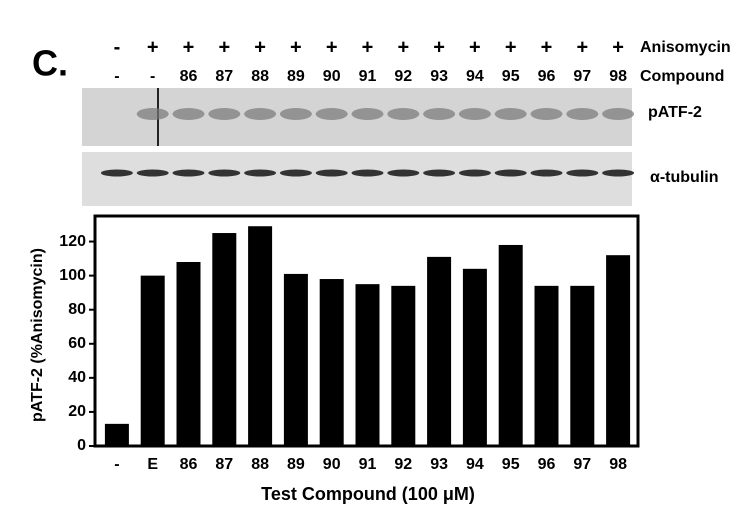 This screenshot has width=750, height=510. Describe the element at coordinates (117, 47) in the screenshot. I see `lane-sign: -` at that location.